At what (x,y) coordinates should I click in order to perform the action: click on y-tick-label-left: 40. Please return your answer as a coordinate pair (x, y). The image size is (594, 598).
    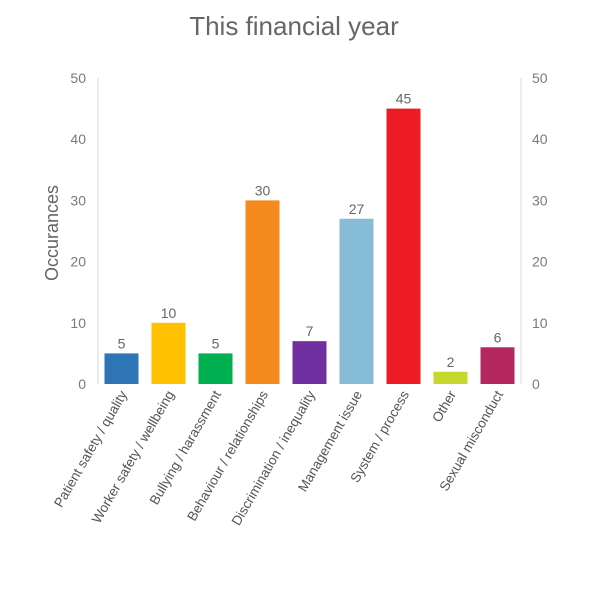
    Looking at the image, I should click on (78, 139).